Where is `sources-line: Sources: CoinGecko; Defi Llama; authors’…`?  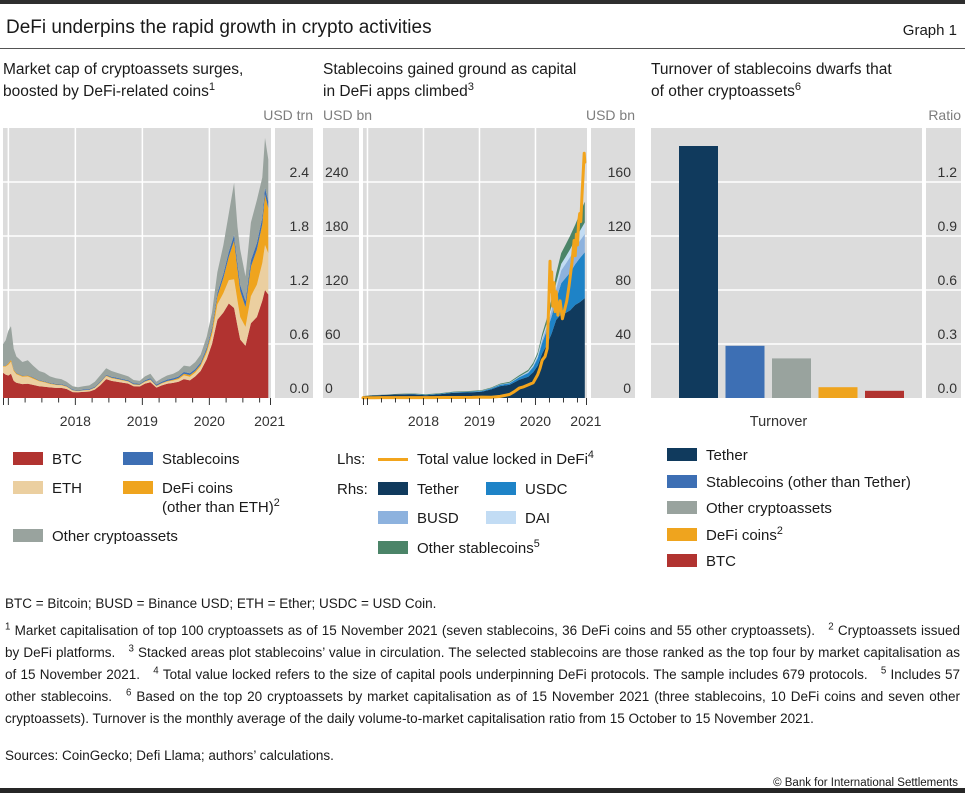
sources-line: Sources: CoinGecko; Defi Llama; authors’… is located at coordinates (169, 756).